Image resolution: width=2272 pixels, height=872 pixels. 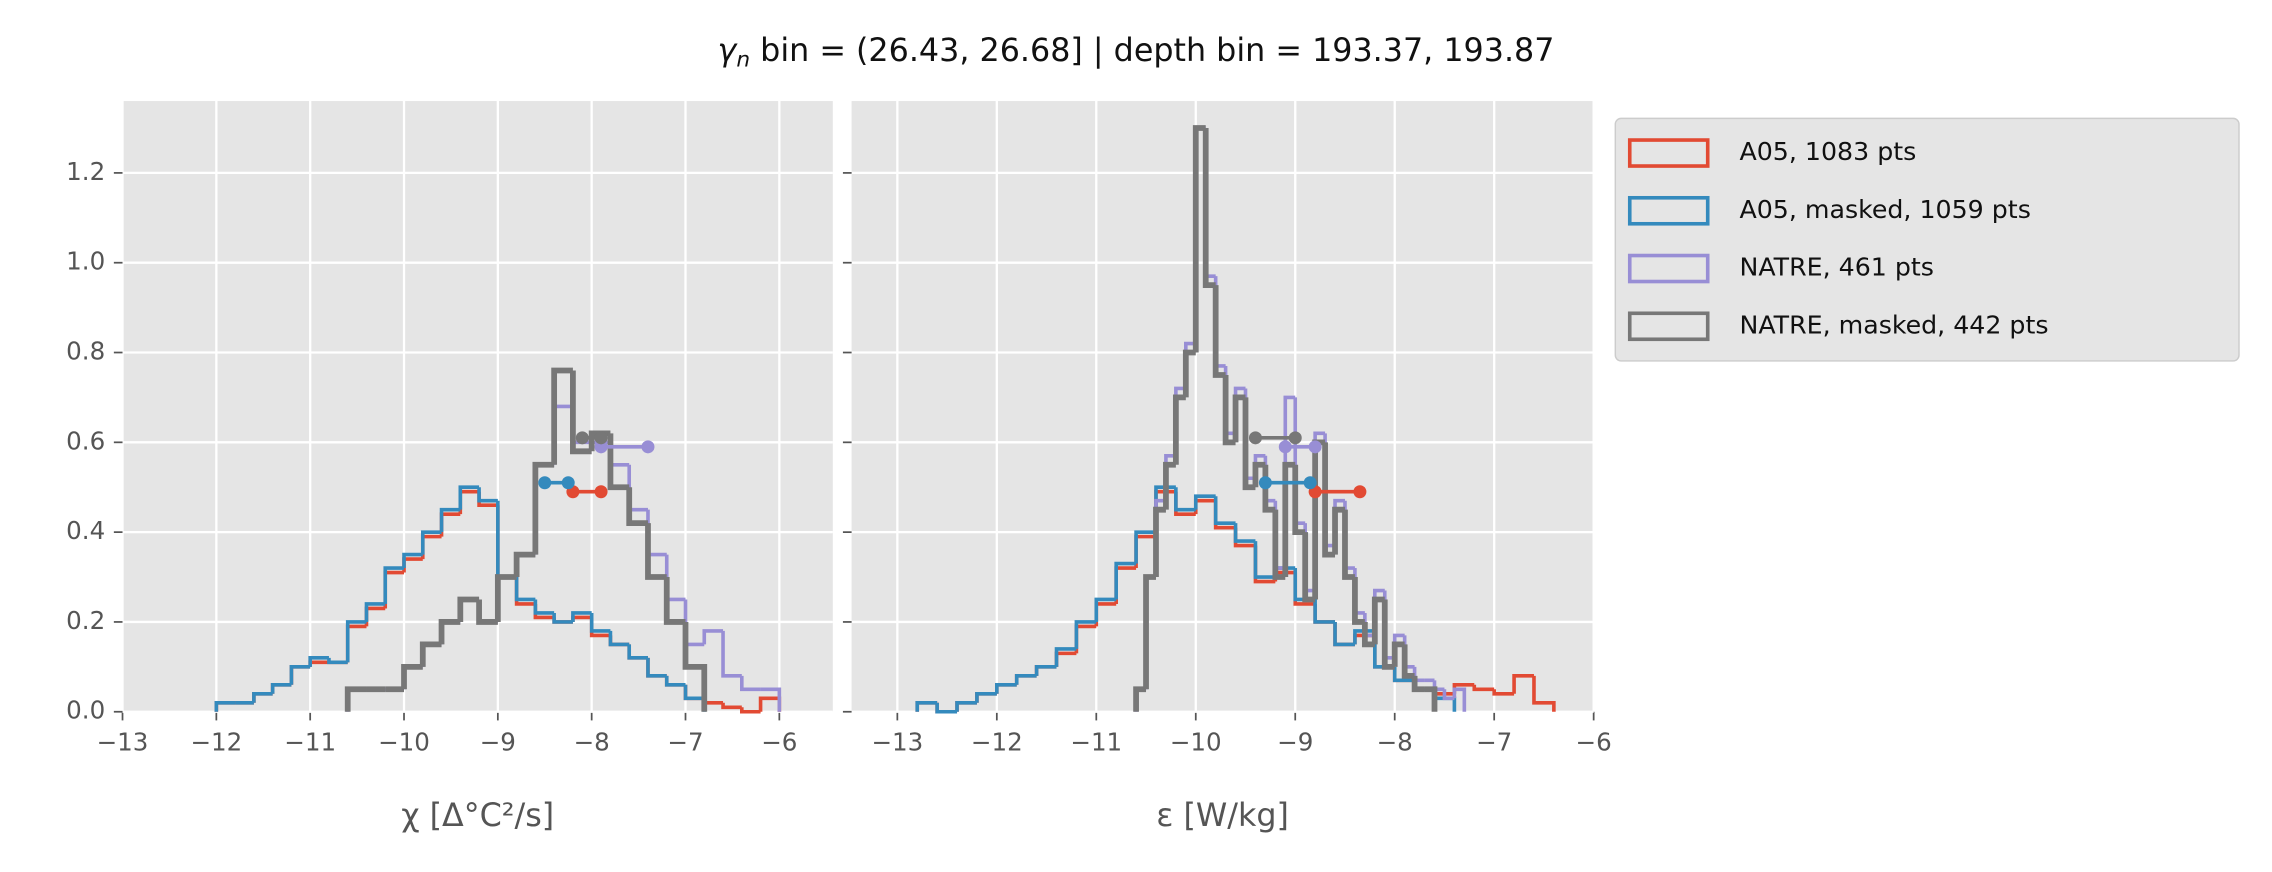 What do you see at coordinates (1222, 816) in the screenshot?
I see `x-axis-label: ε [W/kg]` at bounding box center [1222, 816].